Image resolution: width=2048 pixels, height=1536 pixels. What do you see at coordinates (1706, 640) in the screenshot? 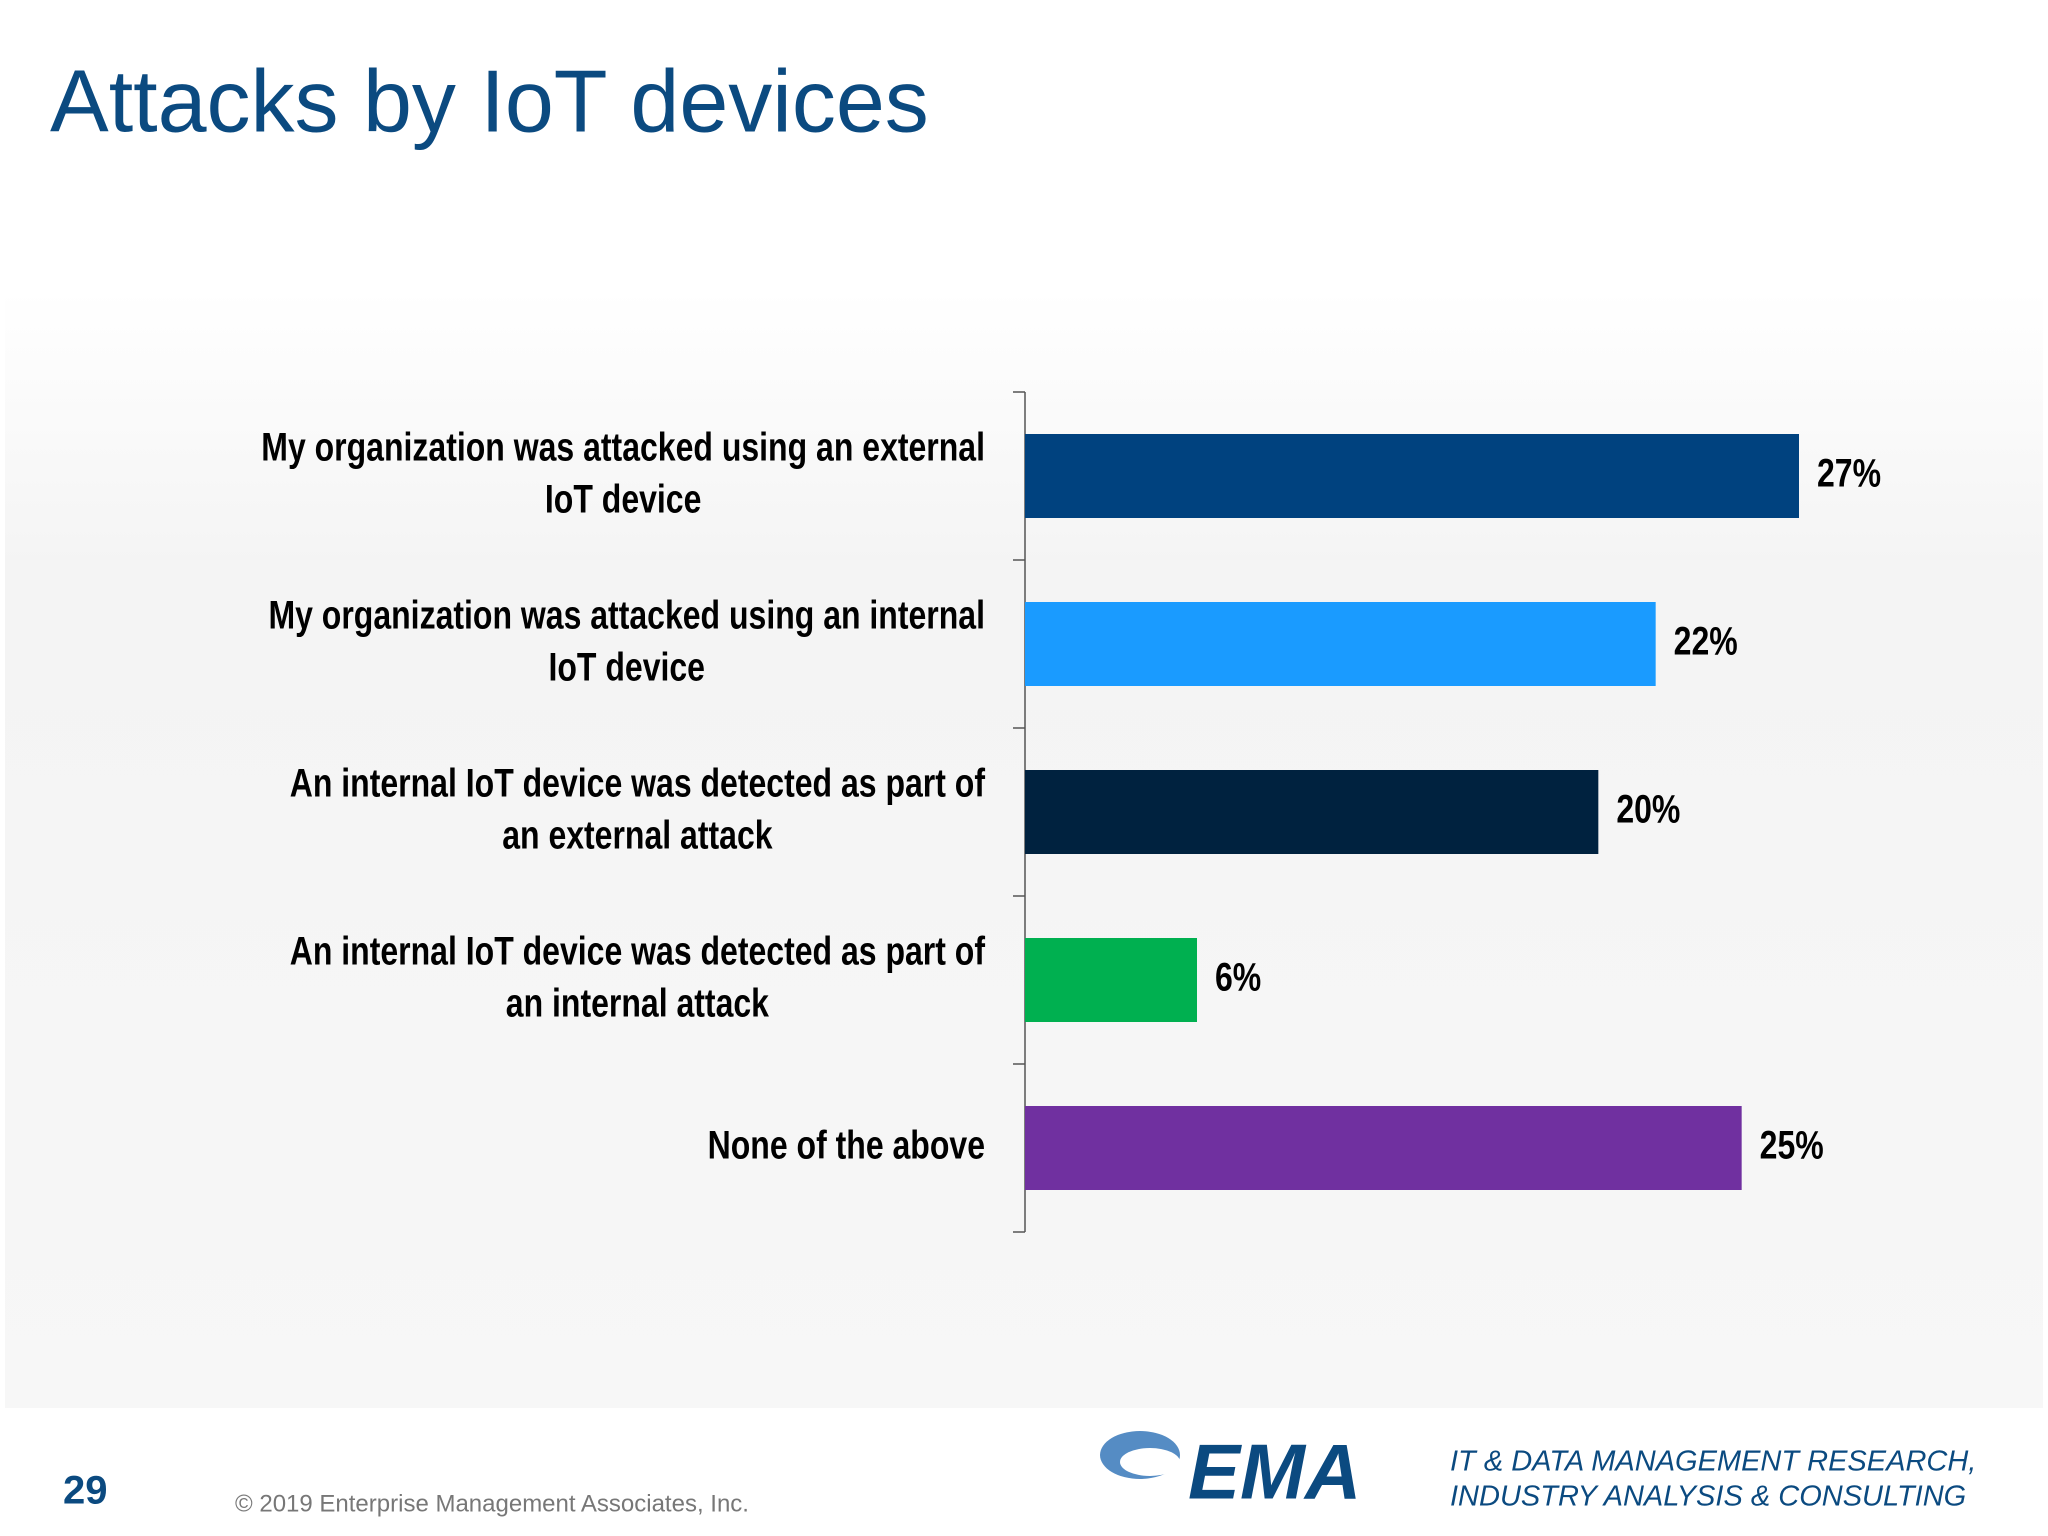
I see `value-label: 22%` at bounding box center [1706, 640].